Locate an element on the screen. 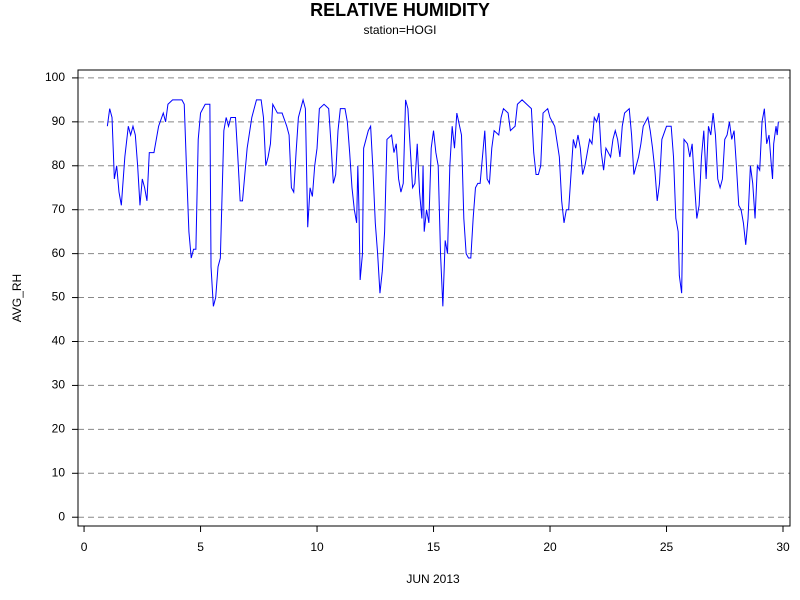 The image size is (800, 600). x-tick-label: 25 is located at coordinates (667, 547).